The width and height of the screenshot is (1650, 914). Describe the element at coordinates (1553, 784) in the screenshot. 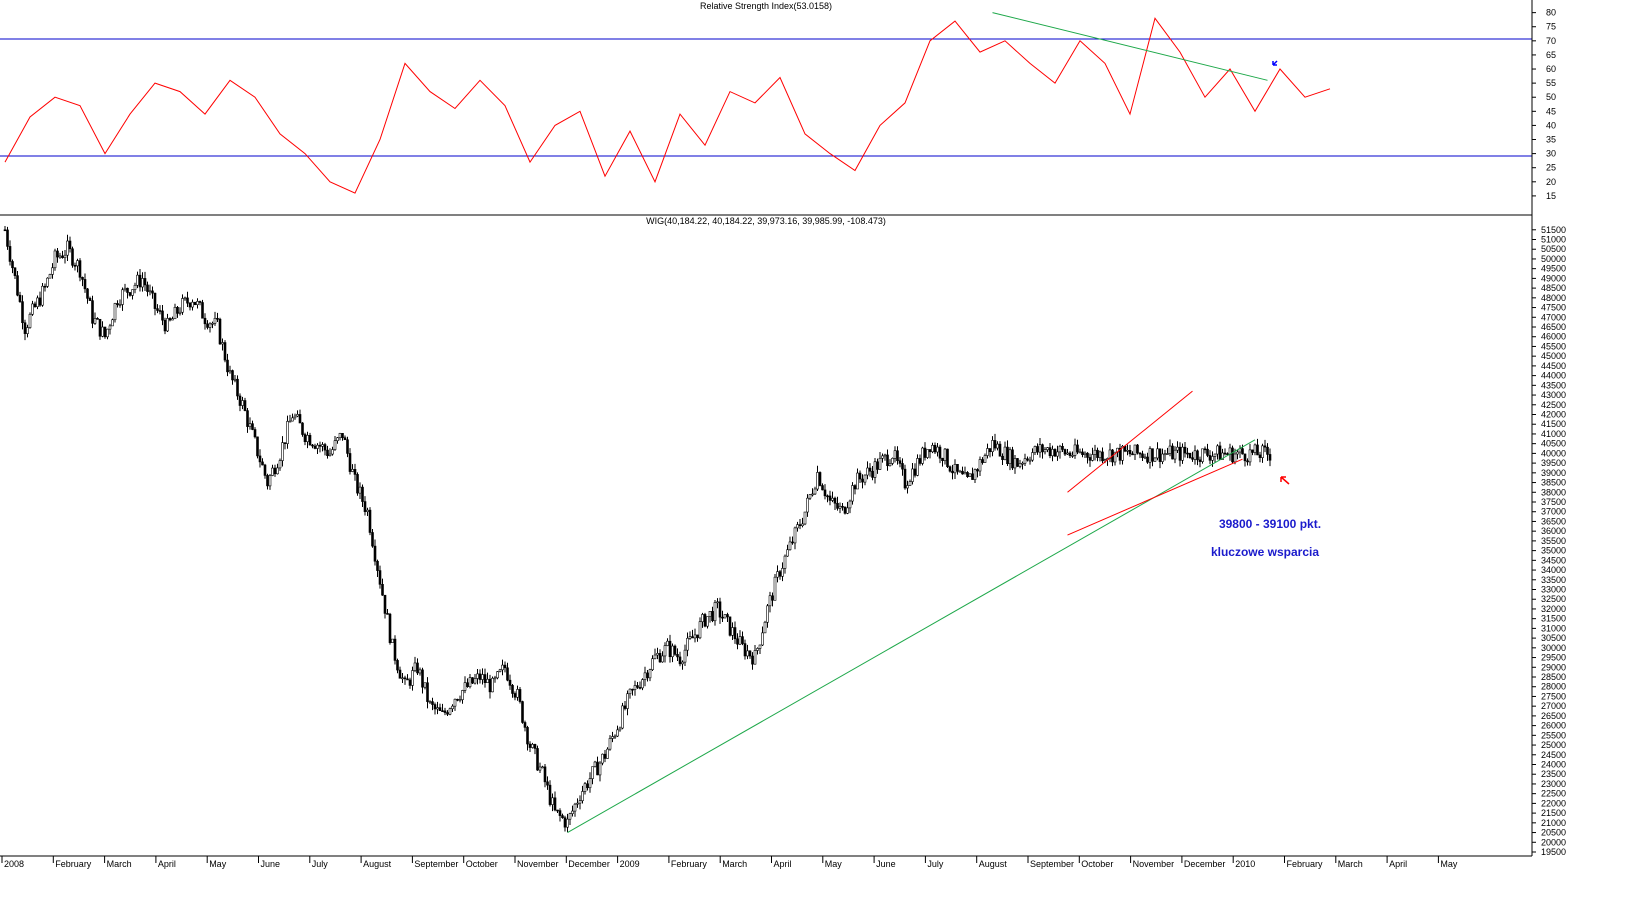

I see `price-tick-label: 23000` at that location.